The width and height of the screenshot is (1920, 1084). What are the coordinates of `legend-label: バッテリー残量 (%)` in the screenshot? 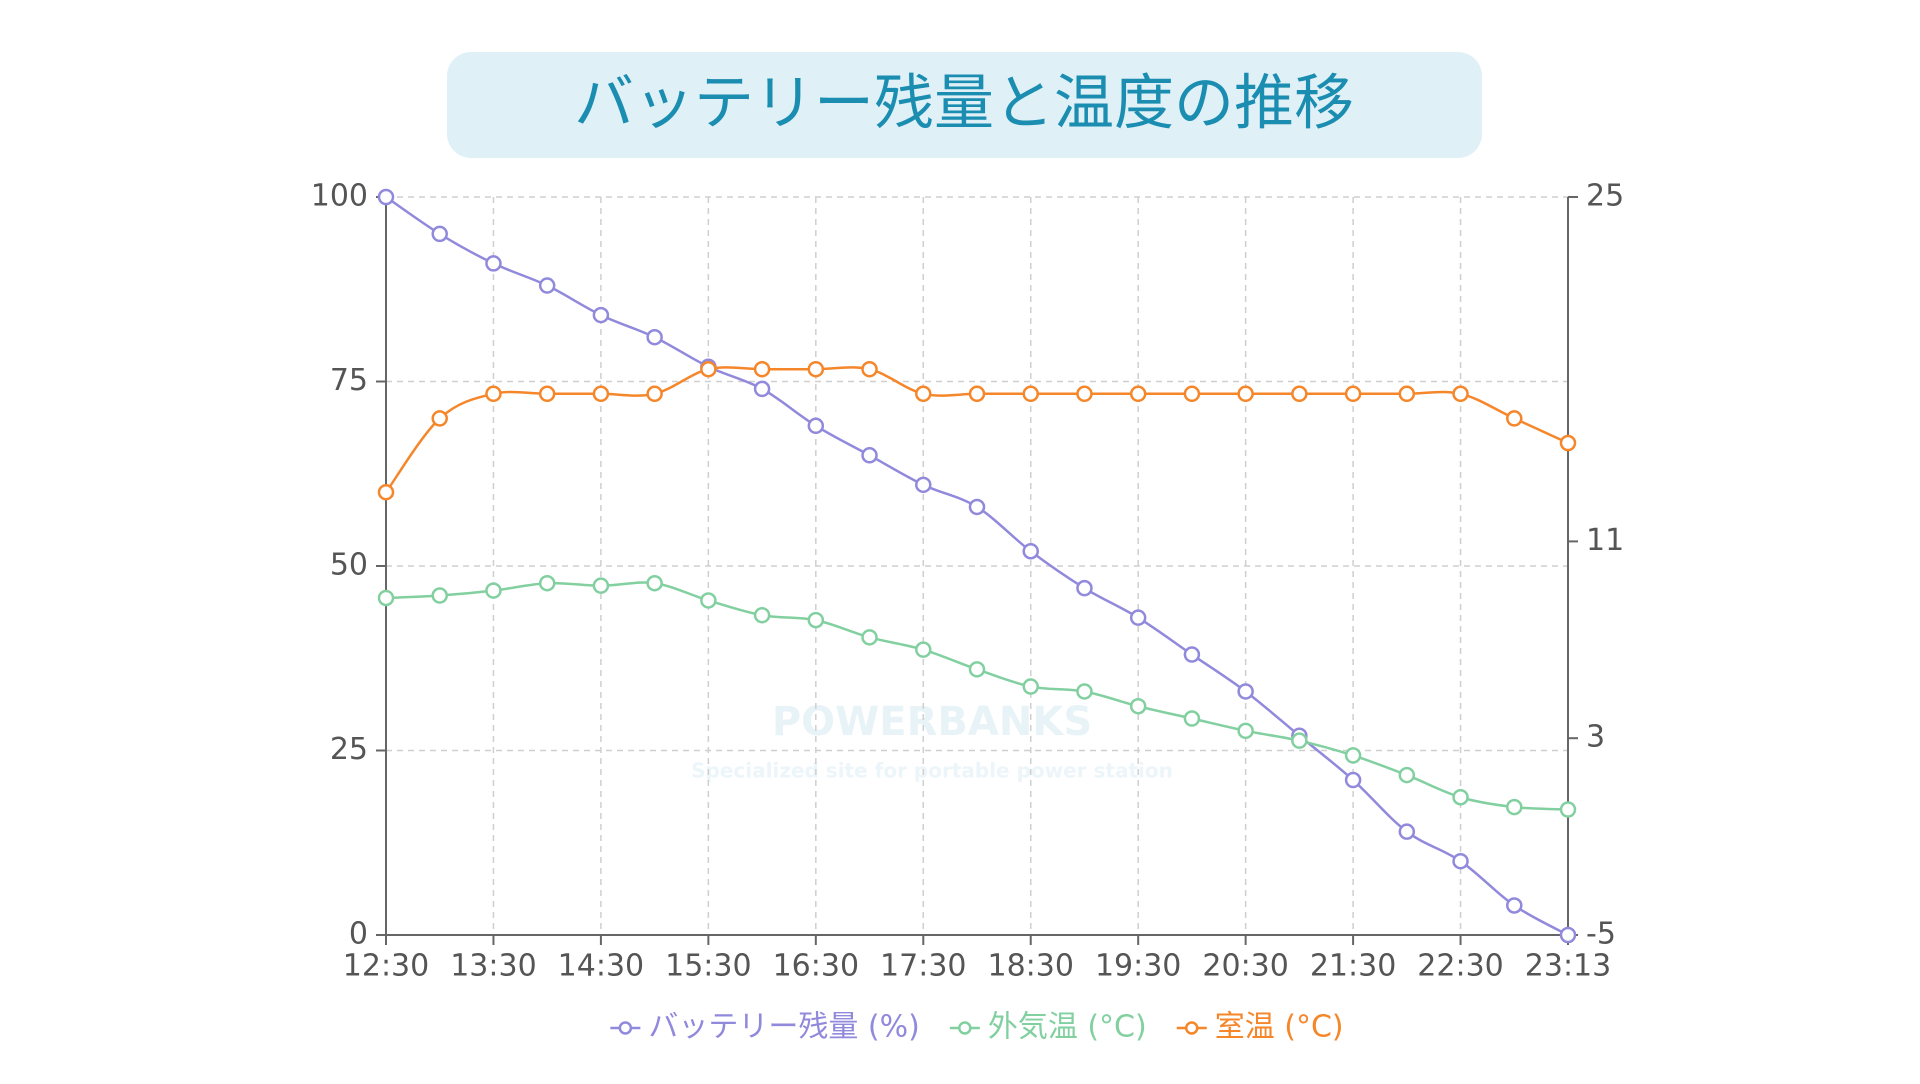 It's located at (783, 1027).